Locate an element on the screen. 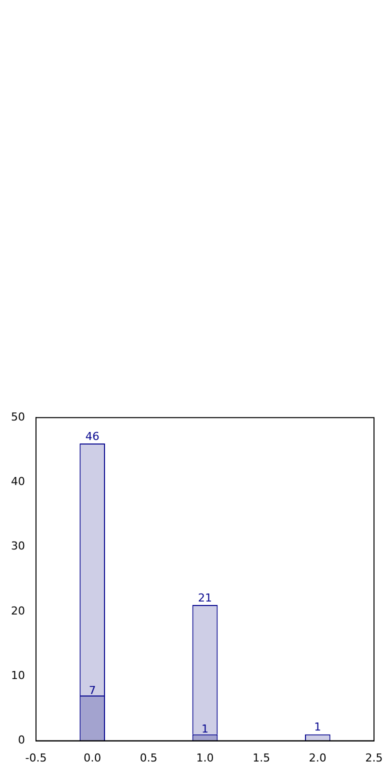 The height and width of the screenshot is (780, 390). x-tick-label: 2.5 is located at coordinates (374, 757).